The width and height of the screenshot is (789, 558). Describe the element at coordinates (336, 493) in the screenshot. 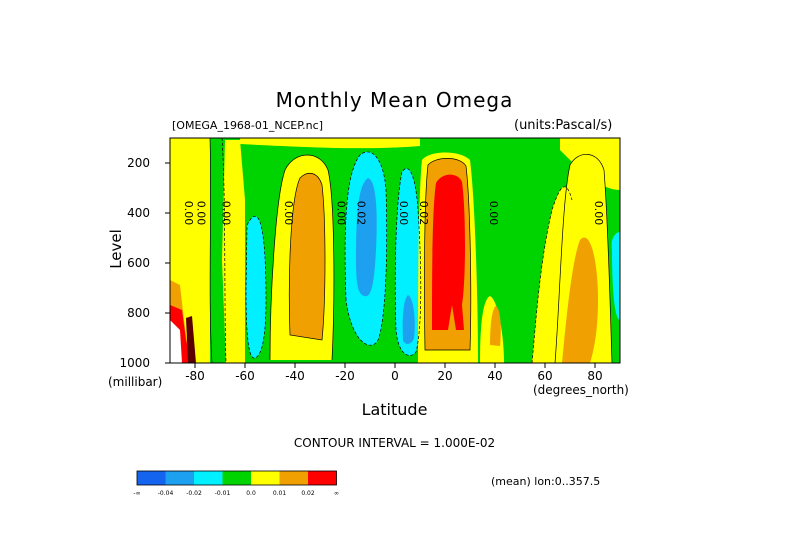

I see `legend-tick-label: ∞` at that location.